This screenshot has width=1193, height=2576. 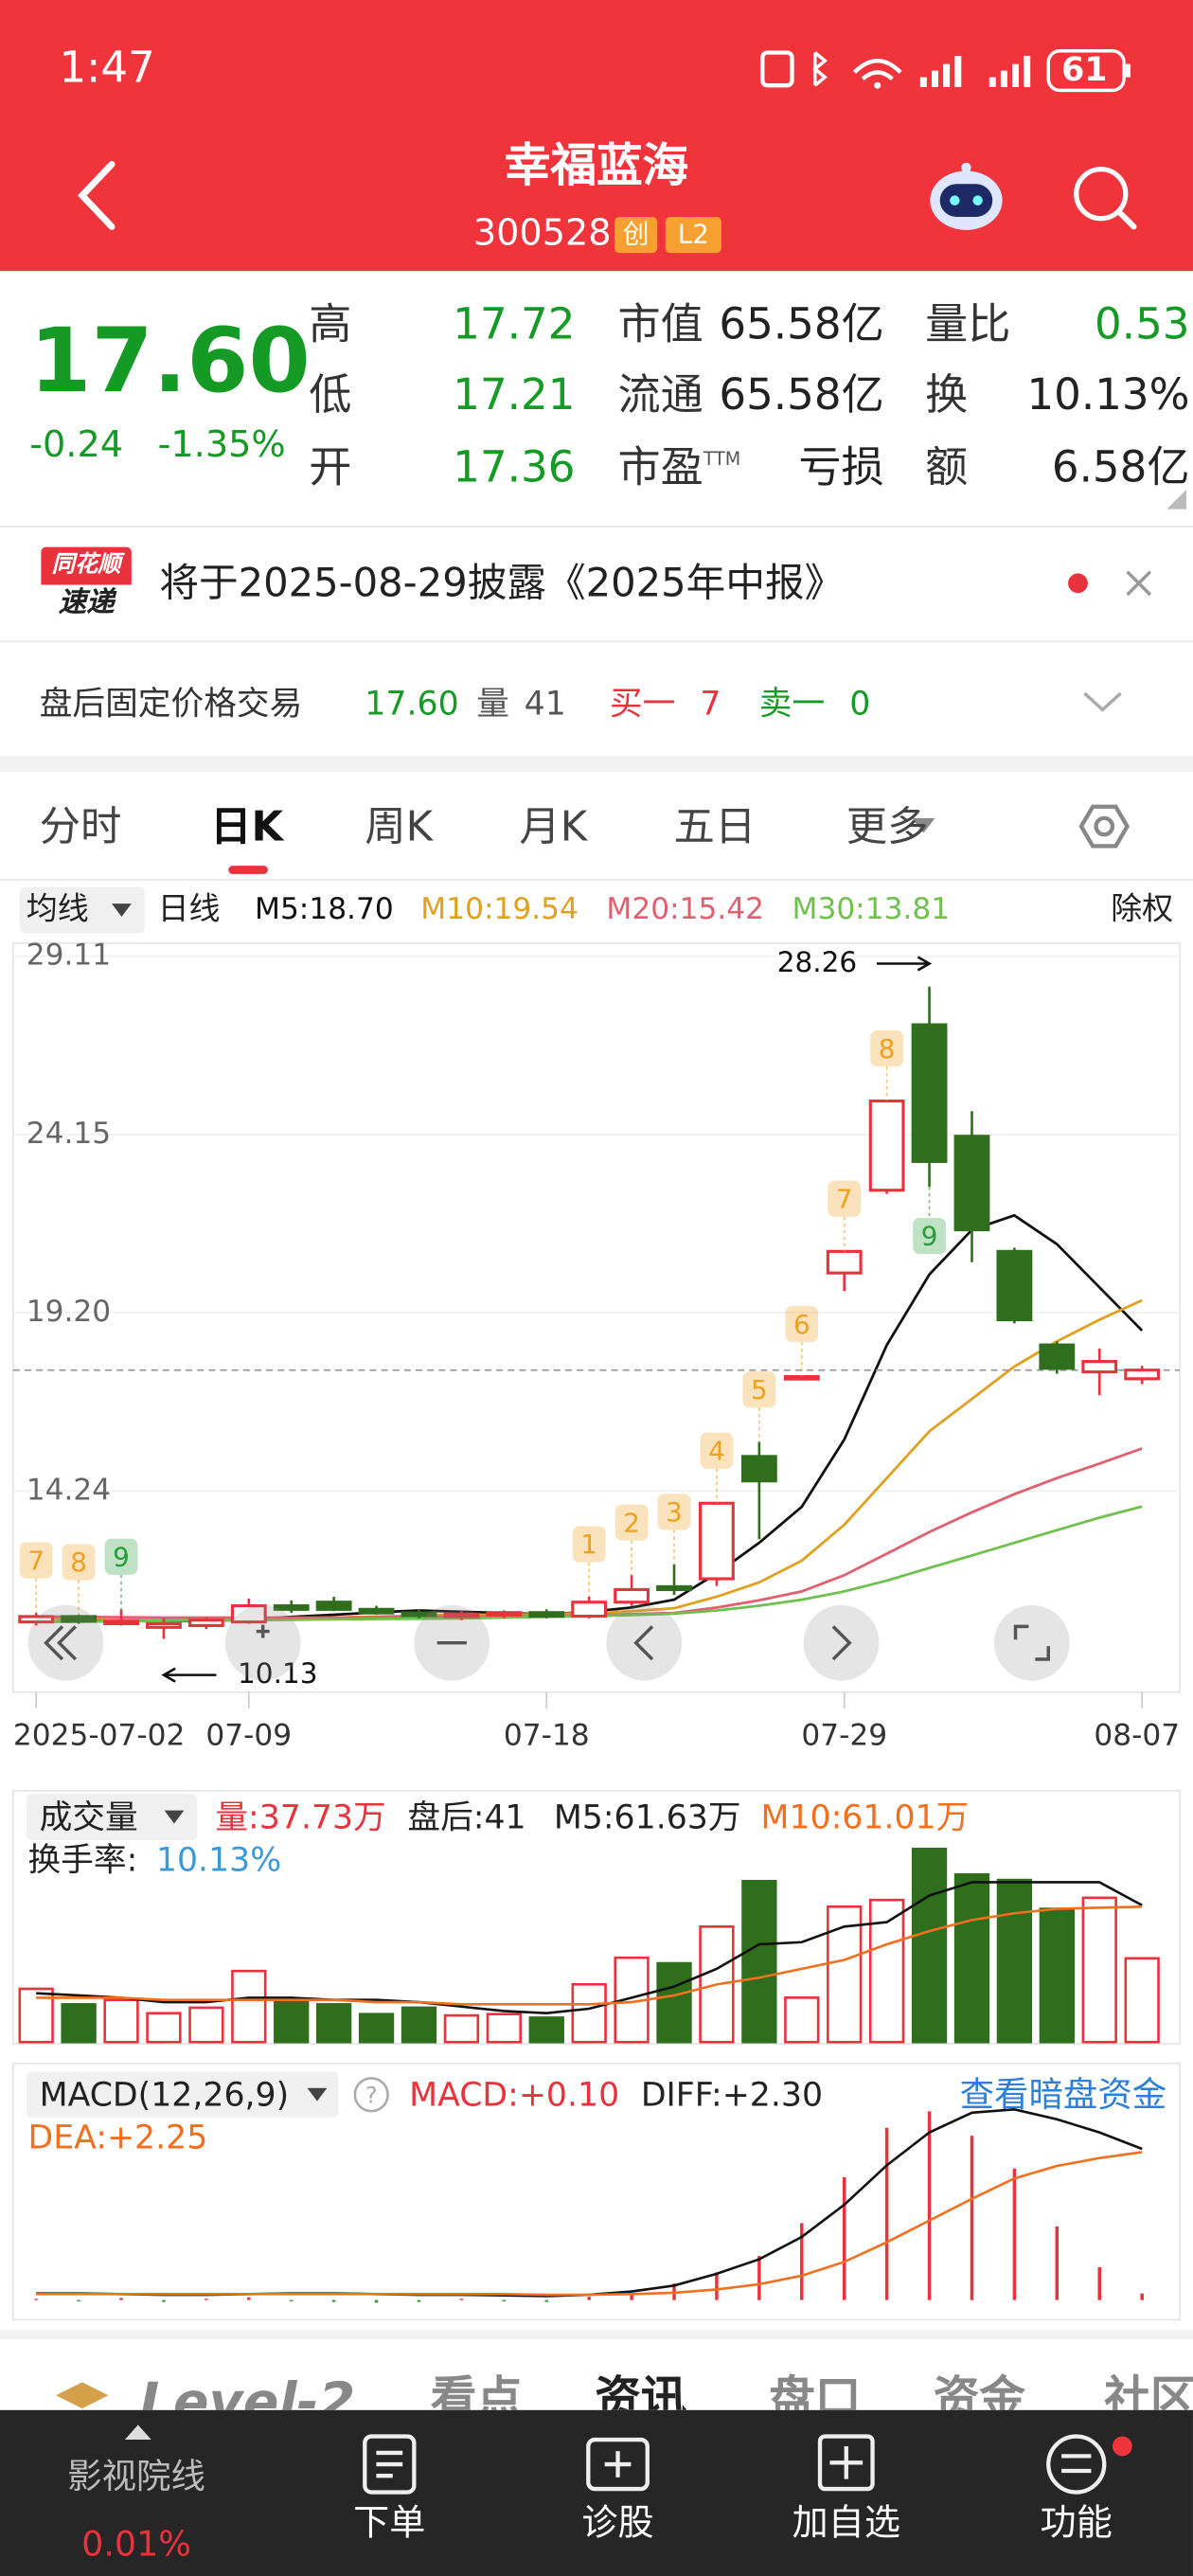 What do you see at coordinates (136, 2476) in the screenshot?
I see `market-name: 影视院线` at bounding box center [136, 2476].